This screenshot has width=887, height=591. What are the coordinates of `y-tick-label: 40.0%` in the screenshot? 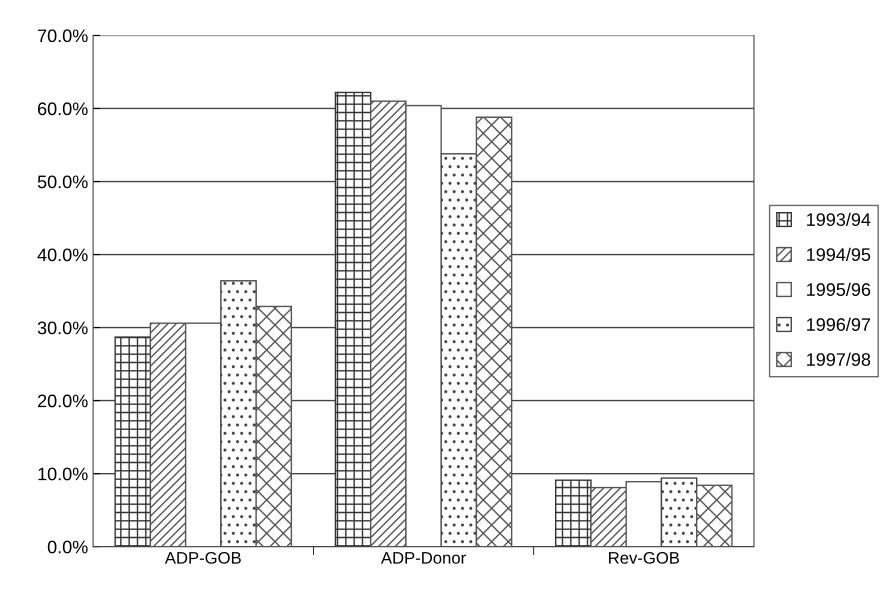 It's located at (62, 255).